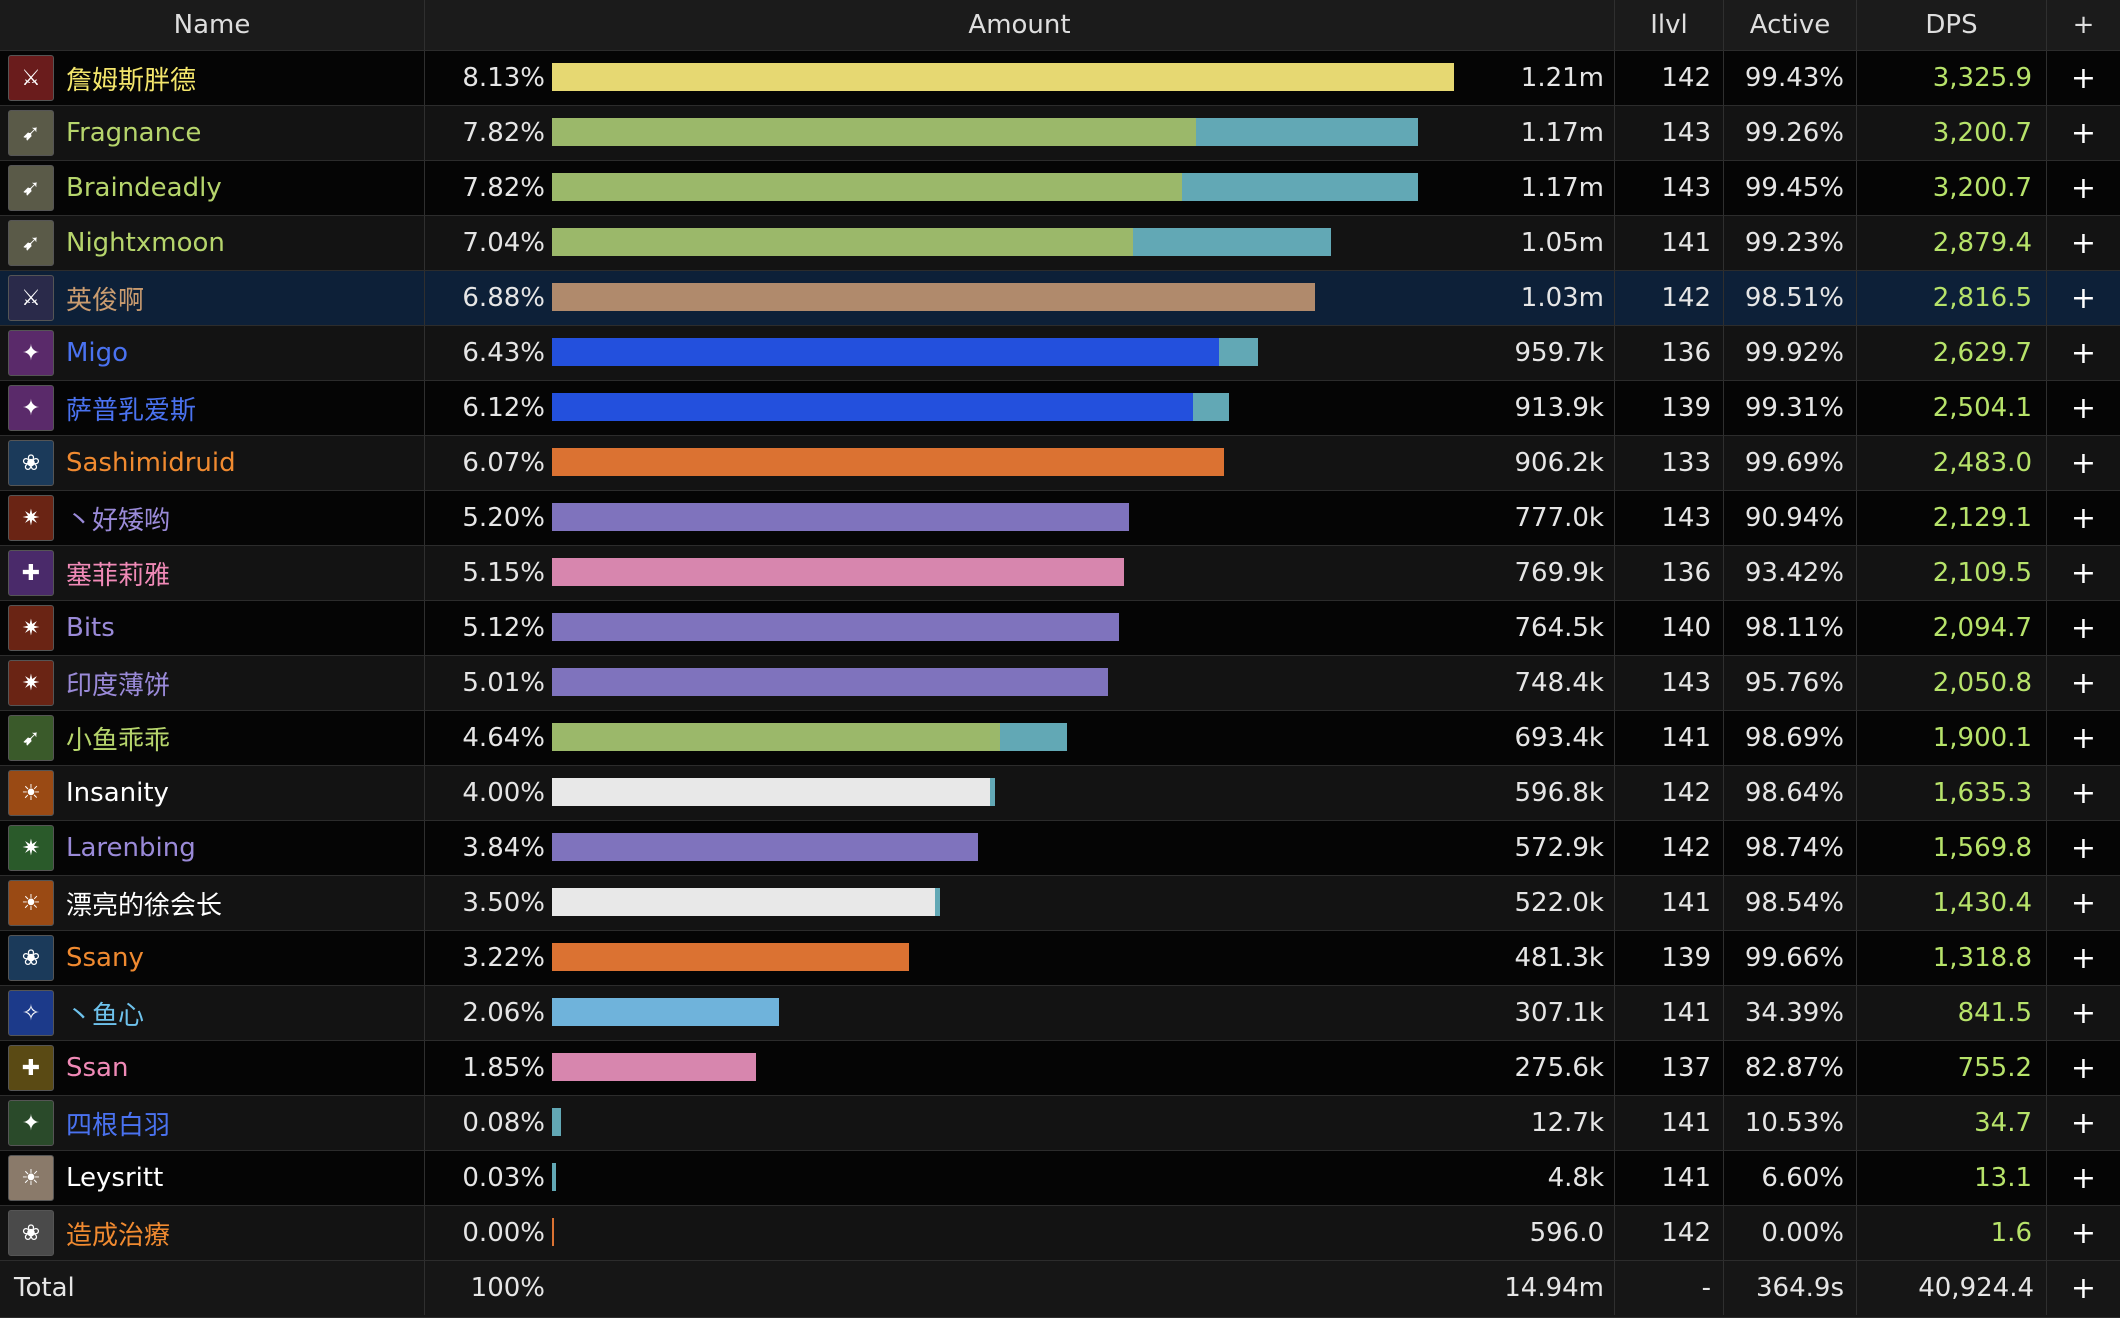 Image resolution: width=2120 pixels, height=1318 pixels. Describe the element at coordinates (131, 848) in the screenshot. I see `player-name: Larenbing` at that location.